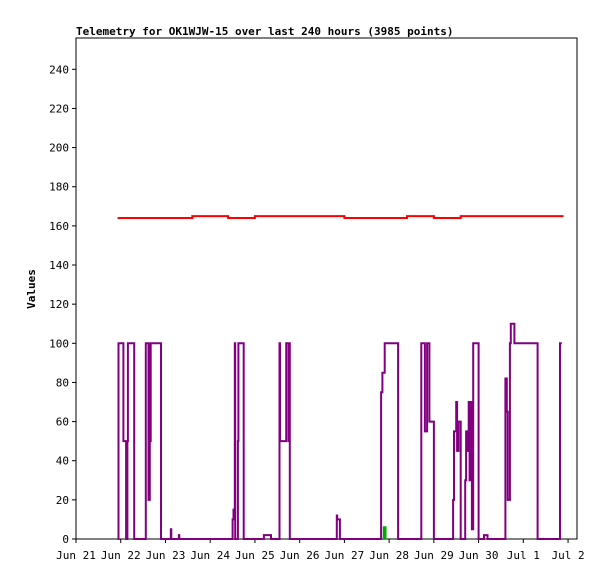 This screenshot has width=615, height=579. Describe the element at coordinates (62, 382) in the screenshot. I see `y-tick-label: 80` at that location.